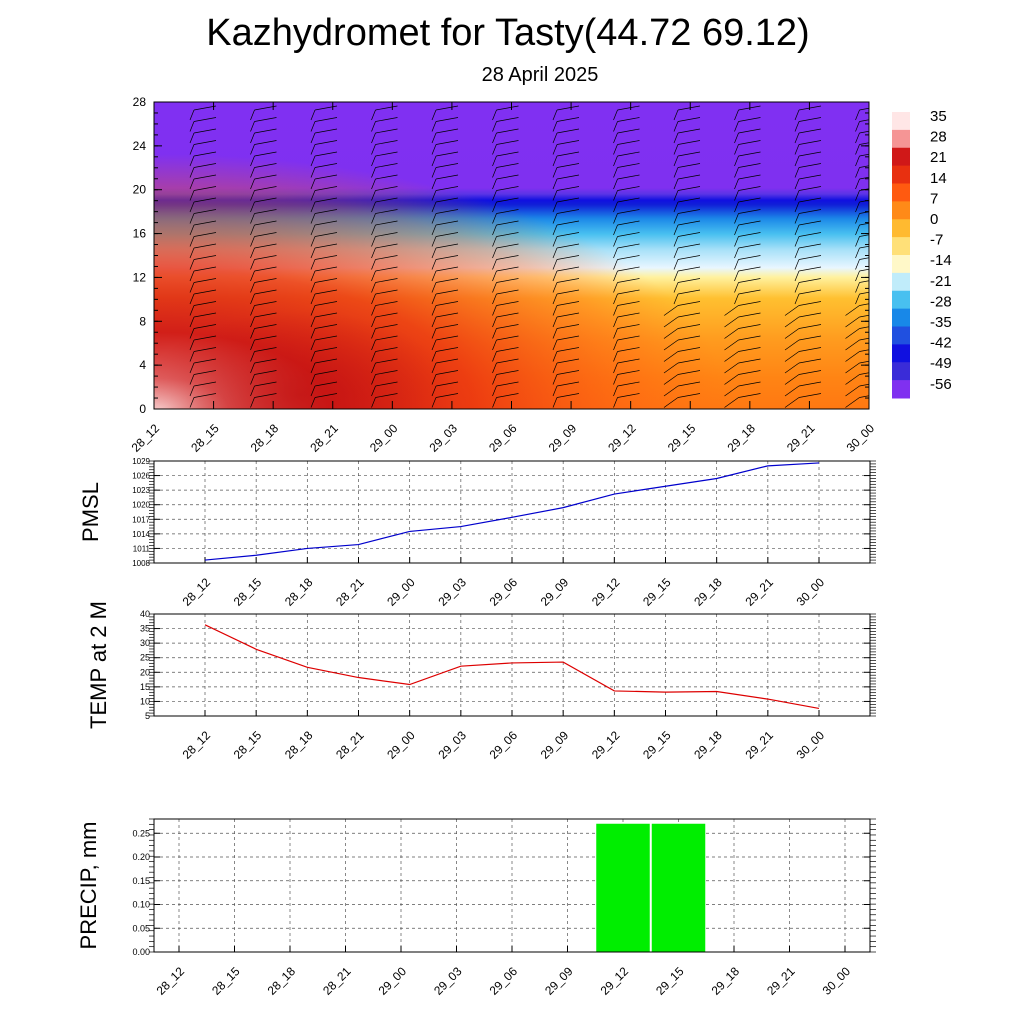  What do you see at coordinates (503, 438) in the screenshot?
I see `heatmap-x-tick-label: 29_06` at bounding box center [503, 438].